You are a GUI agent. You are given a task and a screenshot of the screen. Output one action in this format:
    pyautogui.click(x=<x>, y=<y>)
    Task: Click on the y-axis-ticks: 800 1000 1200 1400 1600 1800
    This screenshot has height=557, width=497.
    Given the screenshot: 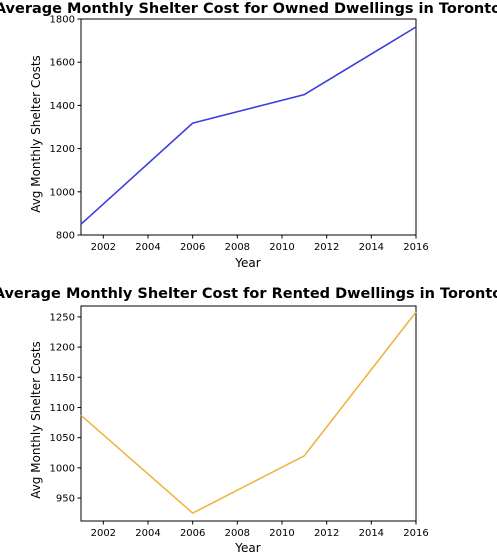 What is the action you would take?
    pyautogui.click(x=65, y=128)
    